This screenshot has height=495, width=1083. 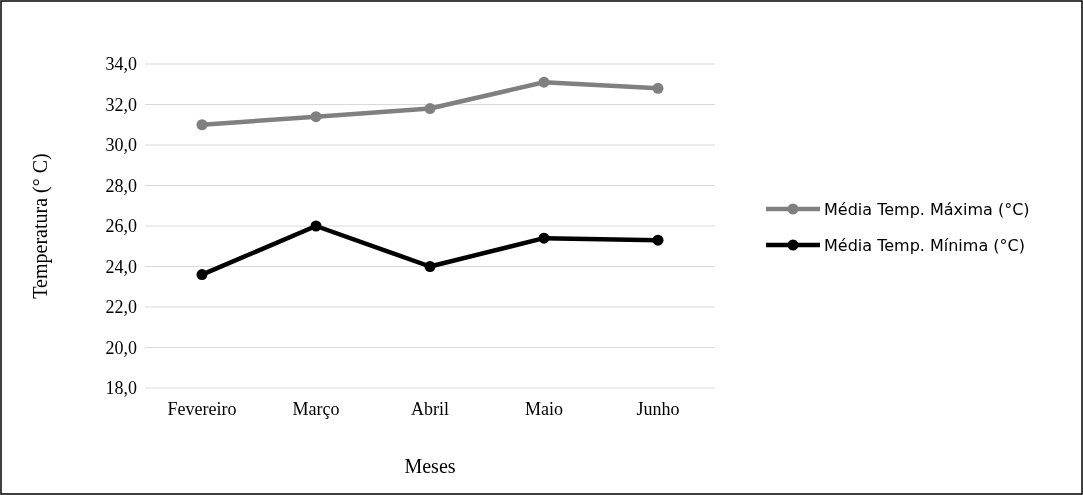 What do you see at coordinates (121, 388) in the screenshot?
I see `y-tick-label: 18,0` at bounding box center [121, 388].